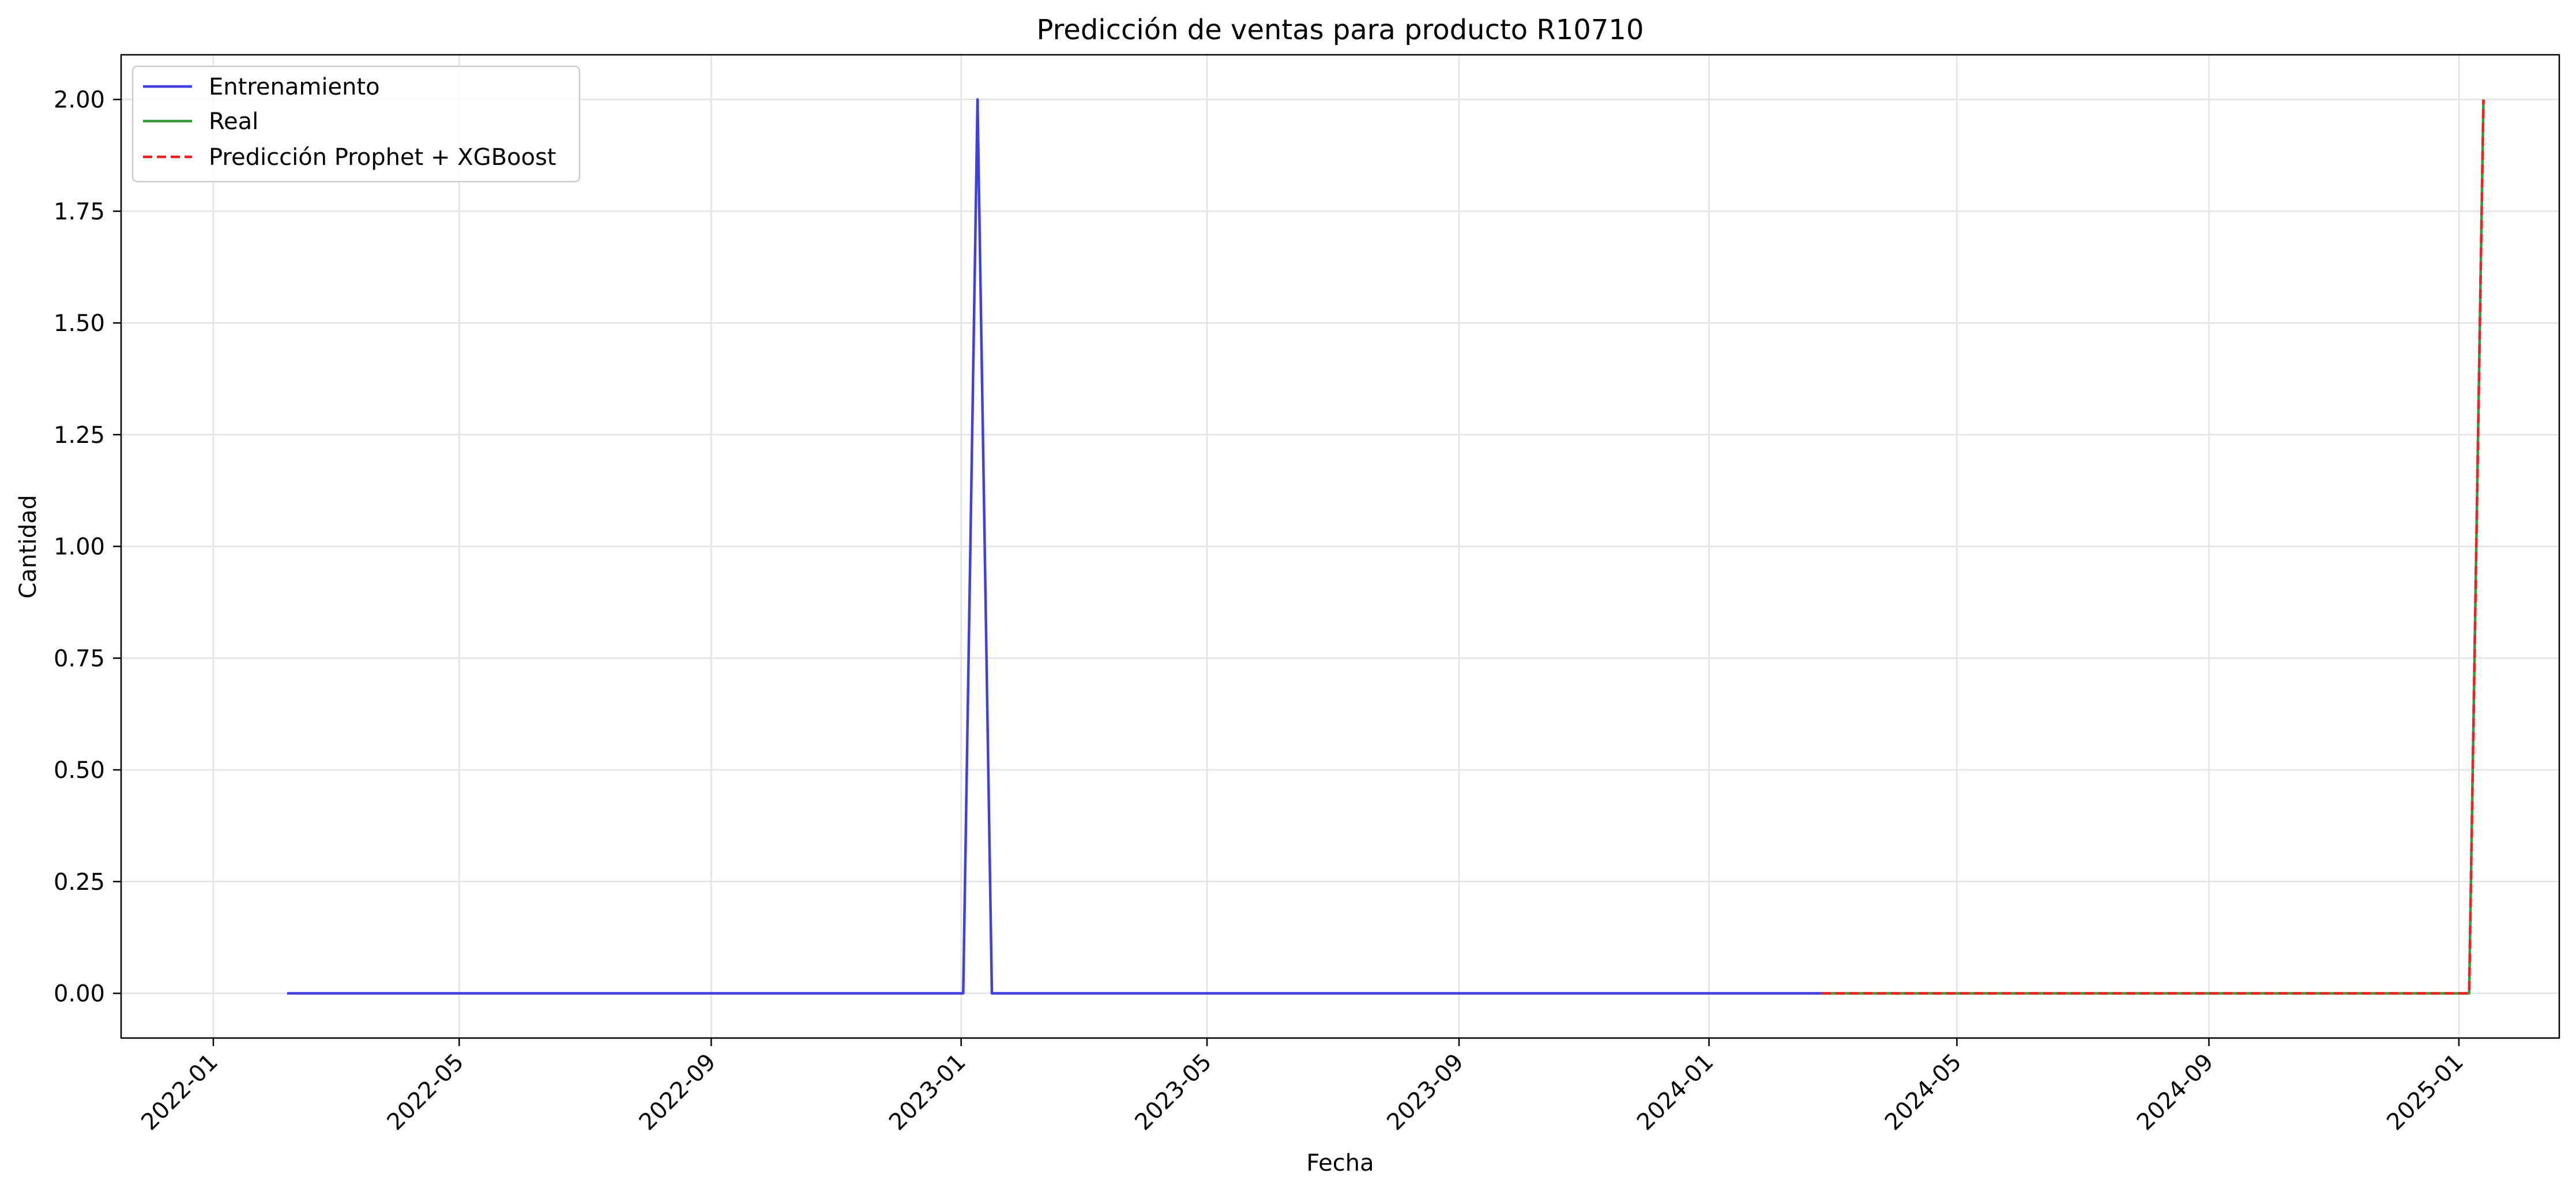 Image resolution: width=2576 pixels, height=1192 pixels. What do you see at coordinates (1340, 1163) in the screenshot?
I see `x-axis-label: Fecha` at bounding box center [1340, 1163].